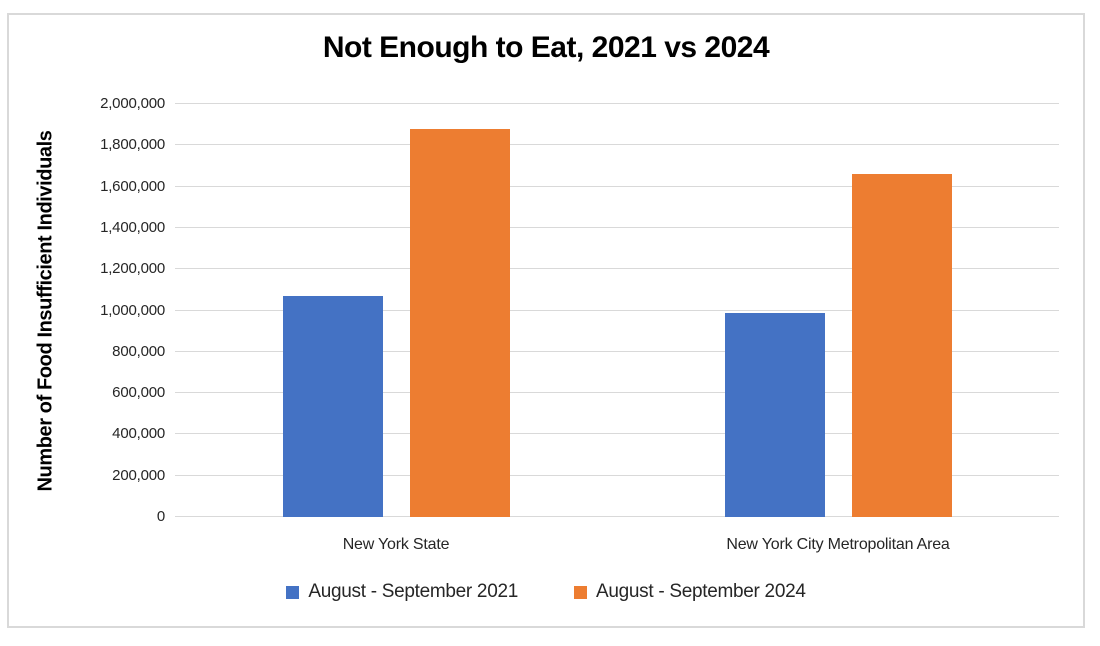  Describe the element at coordinates (138, 351) in the screenshot. I see `y-axis-tick-label: 800,000` at that location.